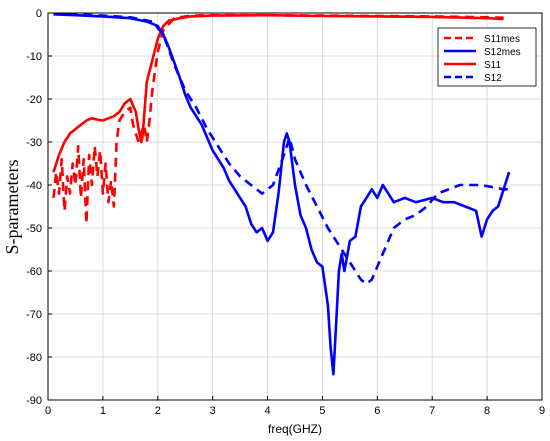 The image size is (550, 441). I want to click on legend-label-s11mes: S11mes, so click(502, 39).